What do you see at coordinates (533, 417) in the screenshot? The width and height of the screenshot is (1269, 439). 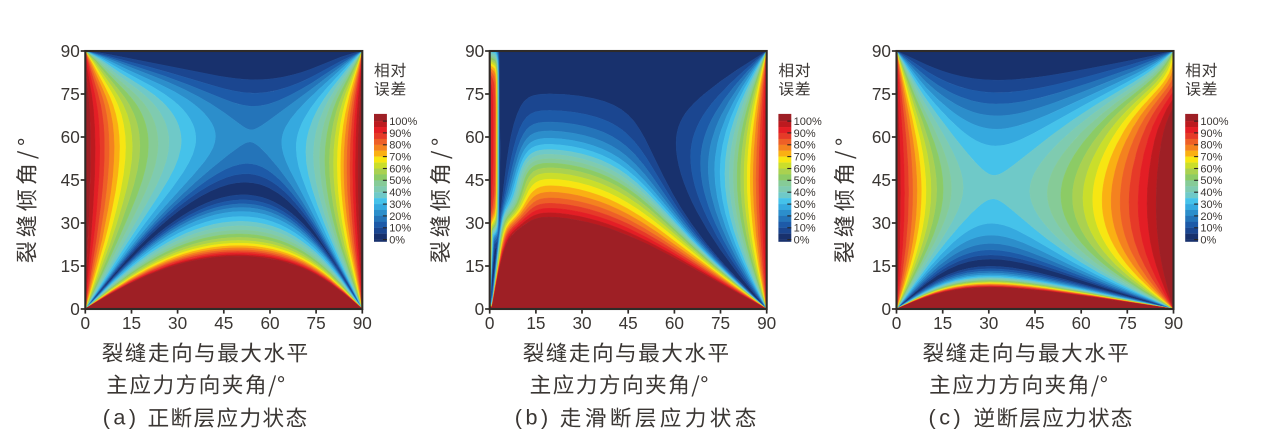 I see `svg-text: (b)` at bounding box center [533, 417].